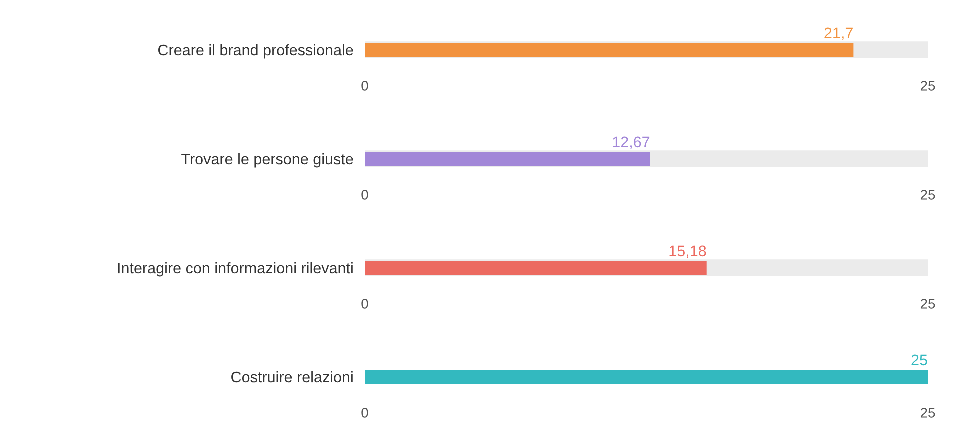 This screenshot has width=953, height=436. What do you see at coordinates (838, 34) in the screenshot?
I see `data-label: 21,7` at bounding box center [838, 34].